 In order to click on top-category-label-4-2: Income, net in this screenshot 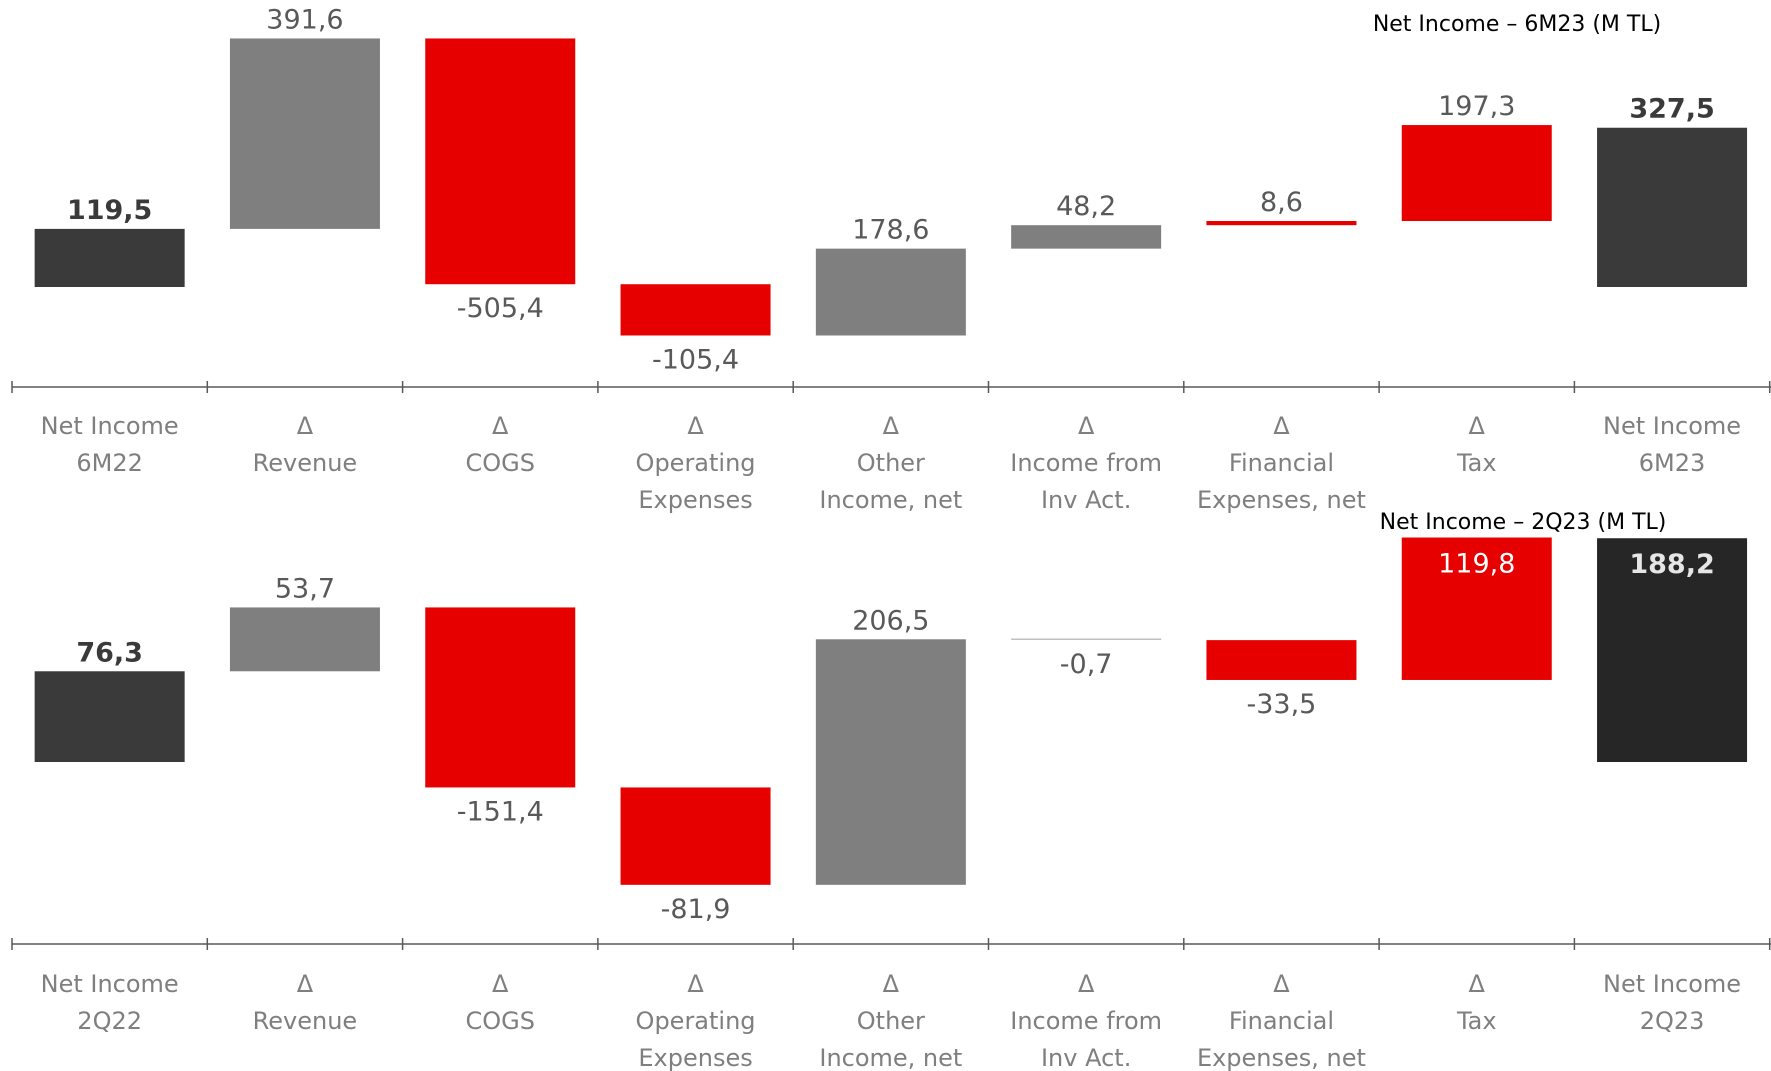, I will do `click(890, 500)`.